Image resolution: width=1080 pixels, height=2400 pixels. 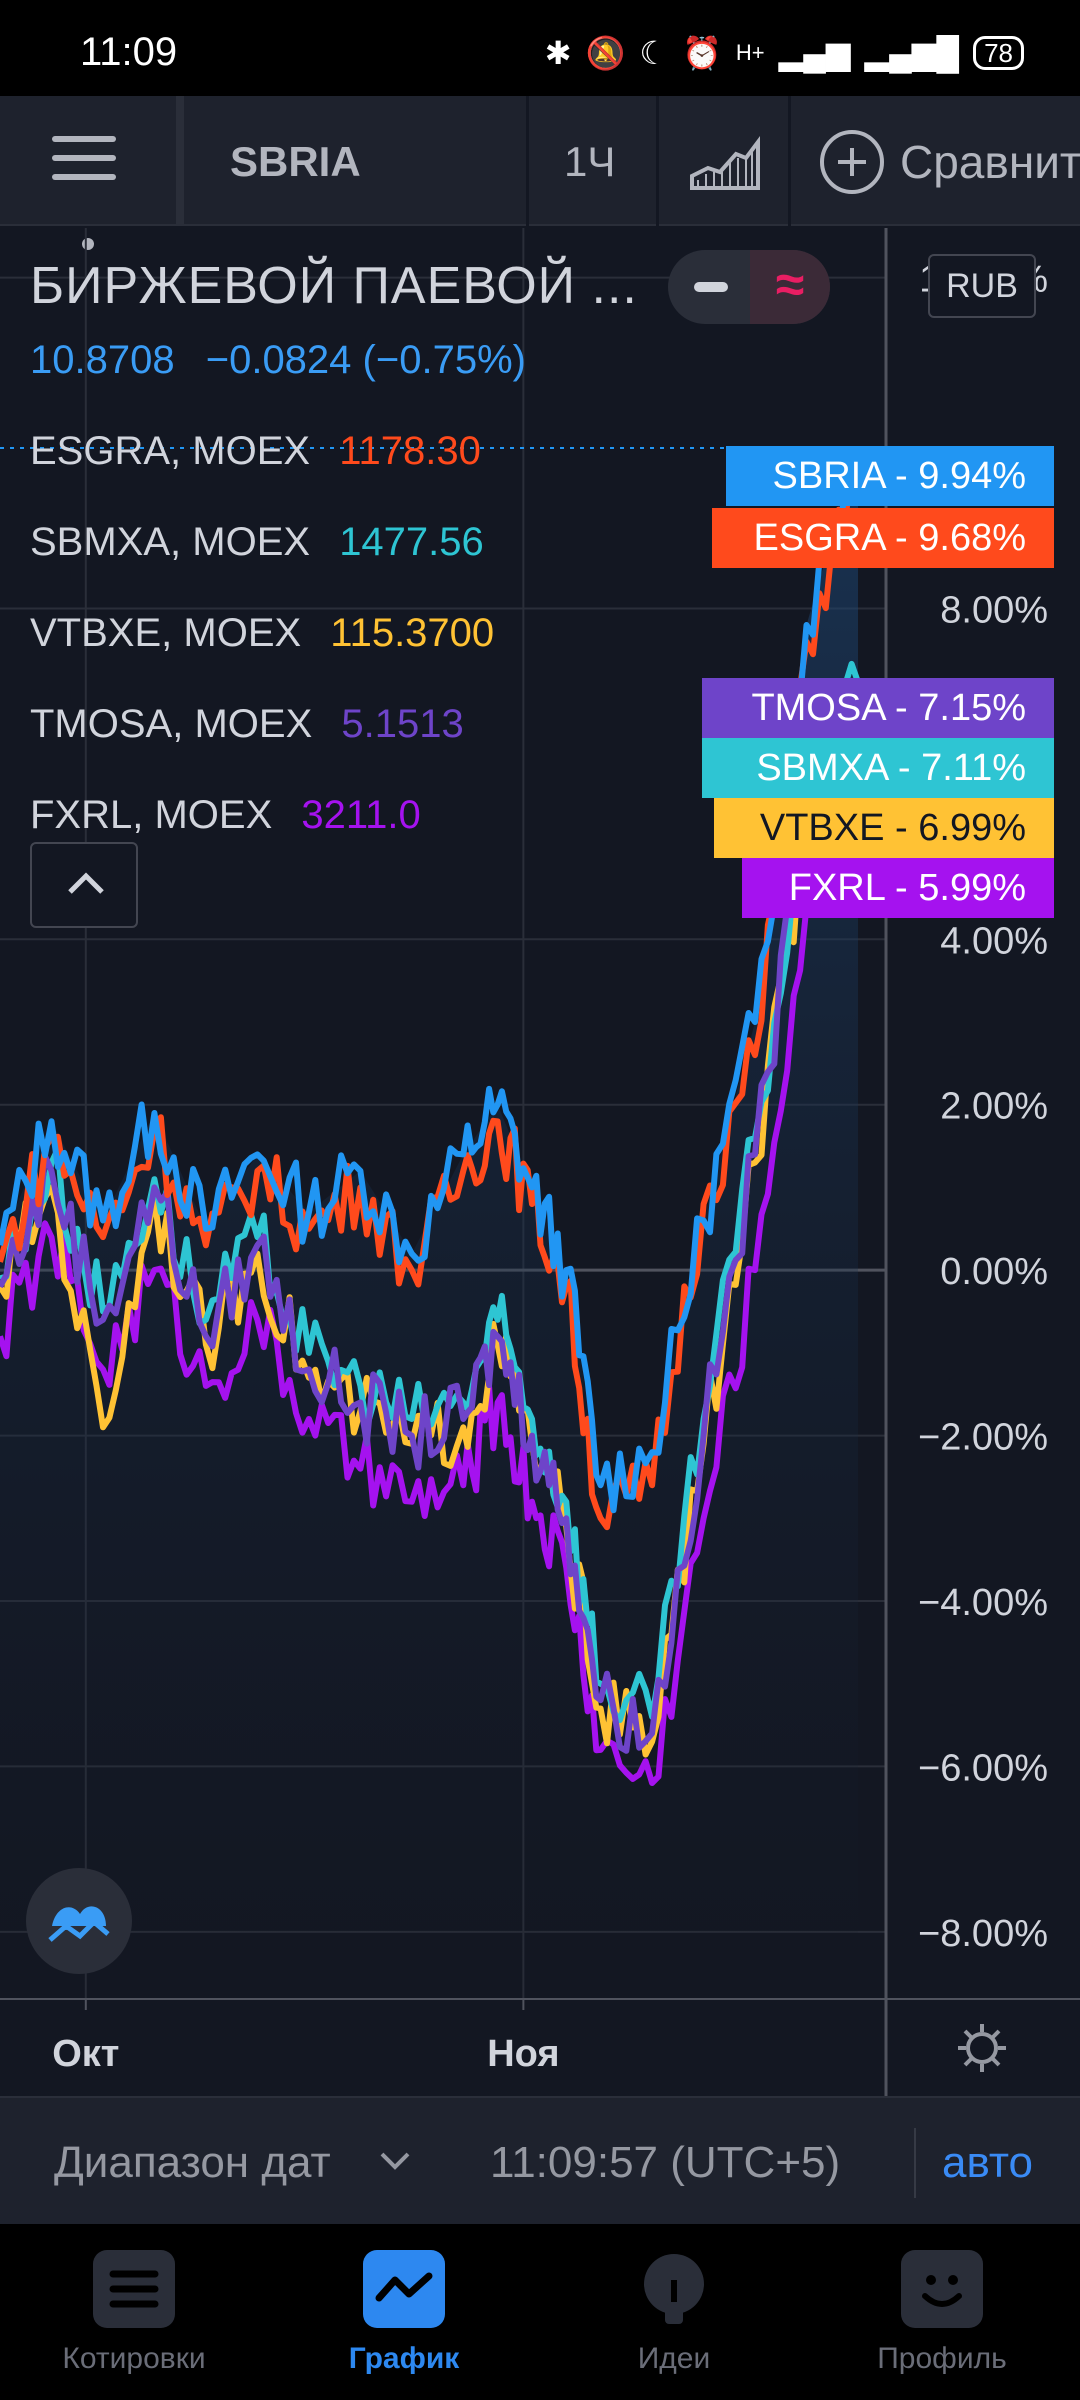 I want to click on indicators-button, so click(x=79, y=1921).